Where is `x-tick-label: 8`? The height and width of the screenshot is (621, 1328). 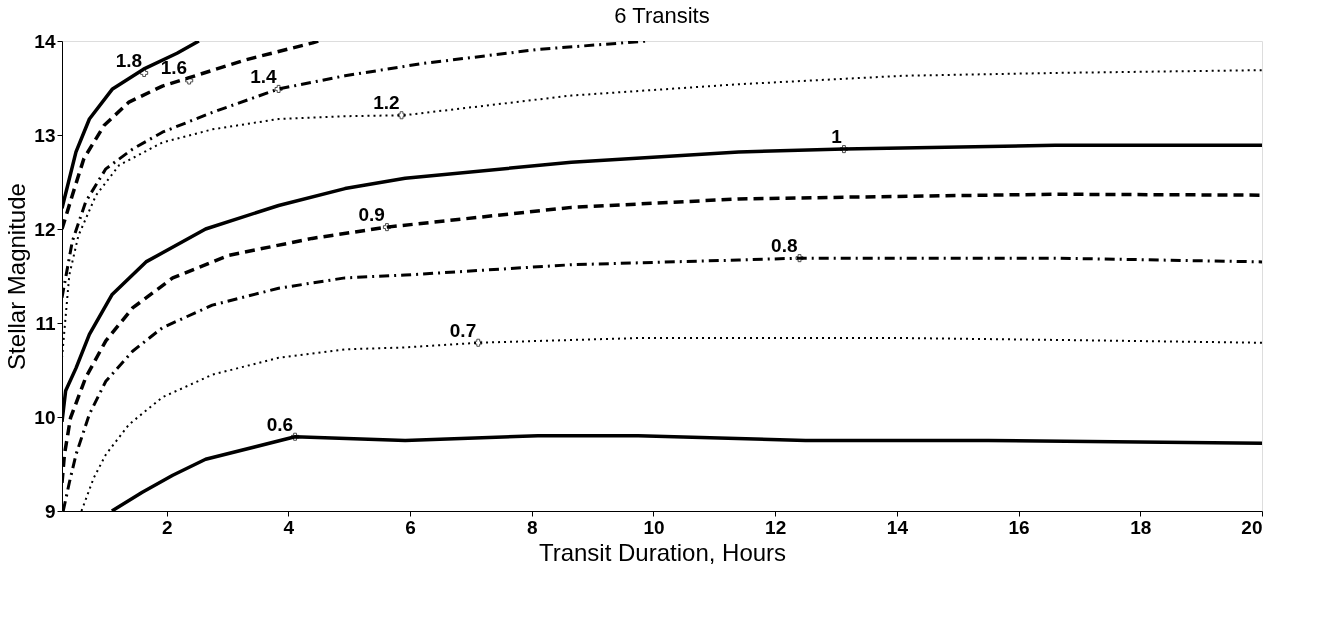
x-tick-label: 8 is located at coordinates (532, 527).